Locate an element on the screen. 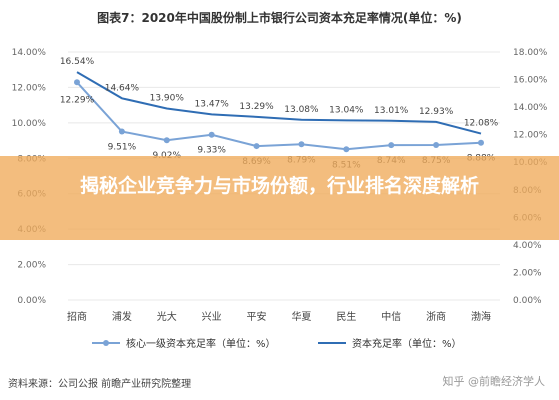  left-tick-label: 14.00% is located at coordinates (29, 53).